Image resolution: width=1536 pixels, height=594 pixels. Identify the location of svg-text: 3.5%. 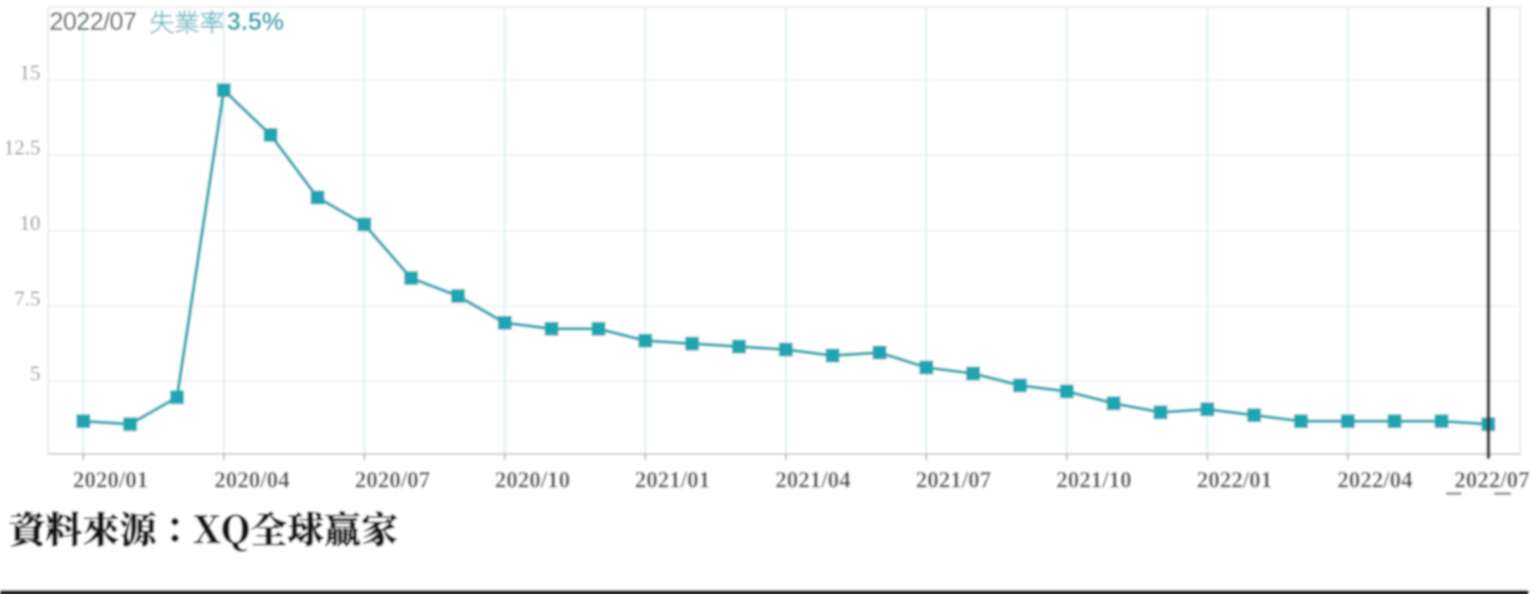
(255, 22).